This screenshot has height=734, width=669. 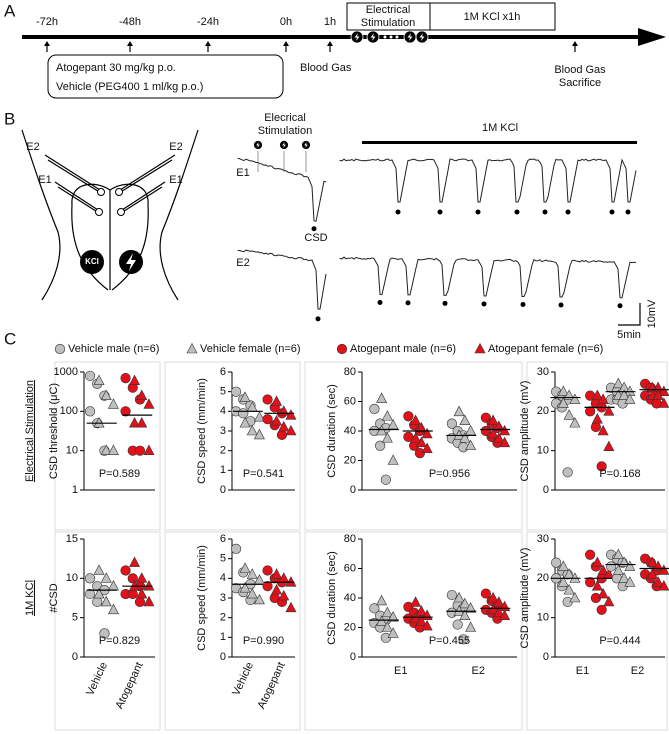 What do you see at coordinates (10, 338) in the screenshot?
I see `panel-label: C` at bounding box center [10, 338].